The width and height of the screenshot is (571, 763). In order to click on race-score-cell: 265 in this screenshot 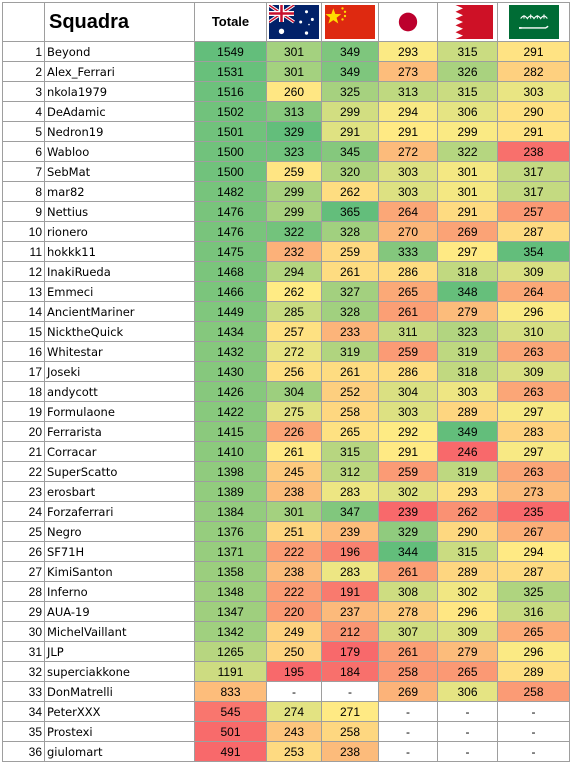, I will do `click(350, 431)`.